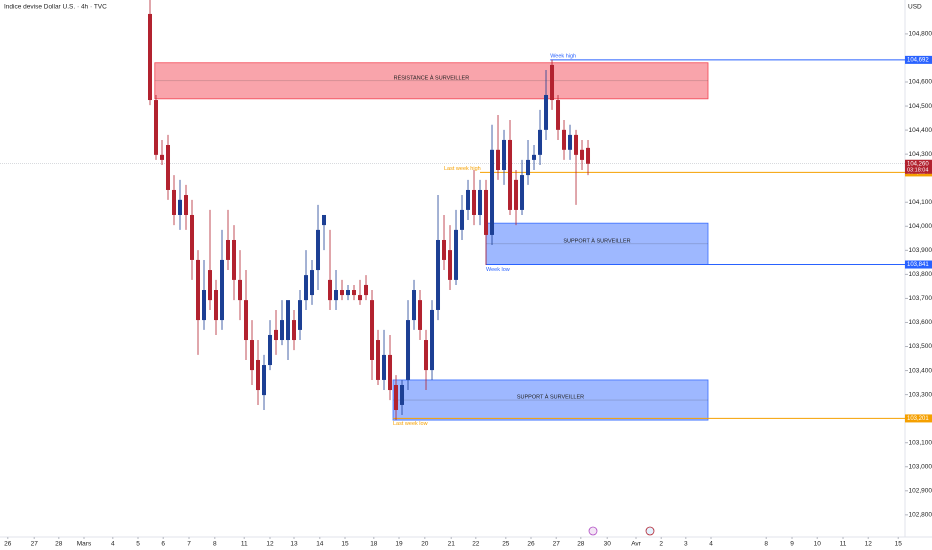  What do you see at coordinates (476, 544) in the screenshot?
I see `x-tick-label: 22` at bounding box center [476, 544].